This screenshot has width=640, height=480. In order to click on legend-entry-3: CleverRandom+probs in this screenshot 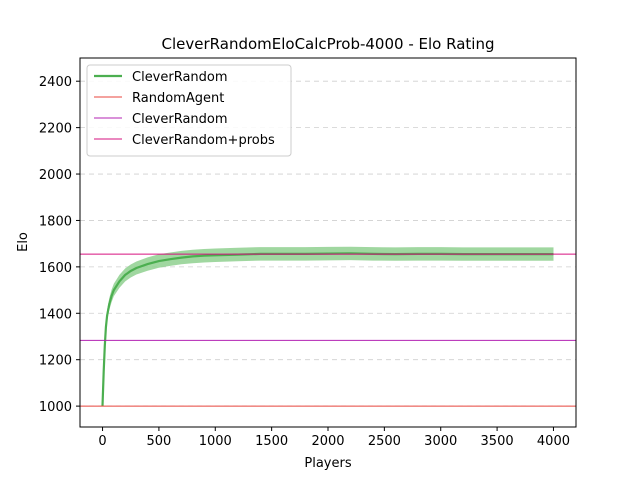, I will do `click(203, 140)`.